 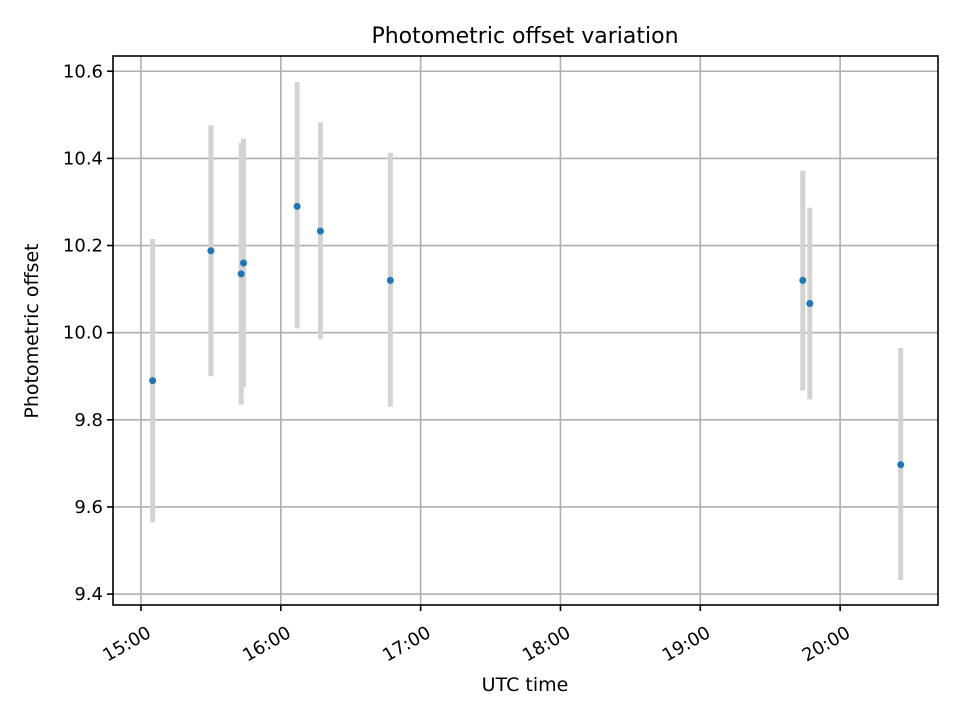 I want to click on x-tick-label: 18:00, so click(x=546, y=644).